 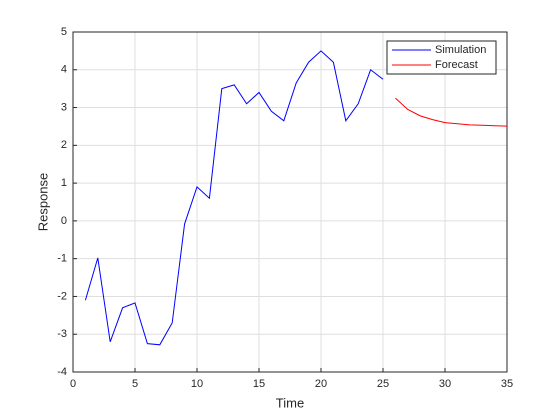 I want to click on y-tick-label: 3, so click(x=64, y=107).